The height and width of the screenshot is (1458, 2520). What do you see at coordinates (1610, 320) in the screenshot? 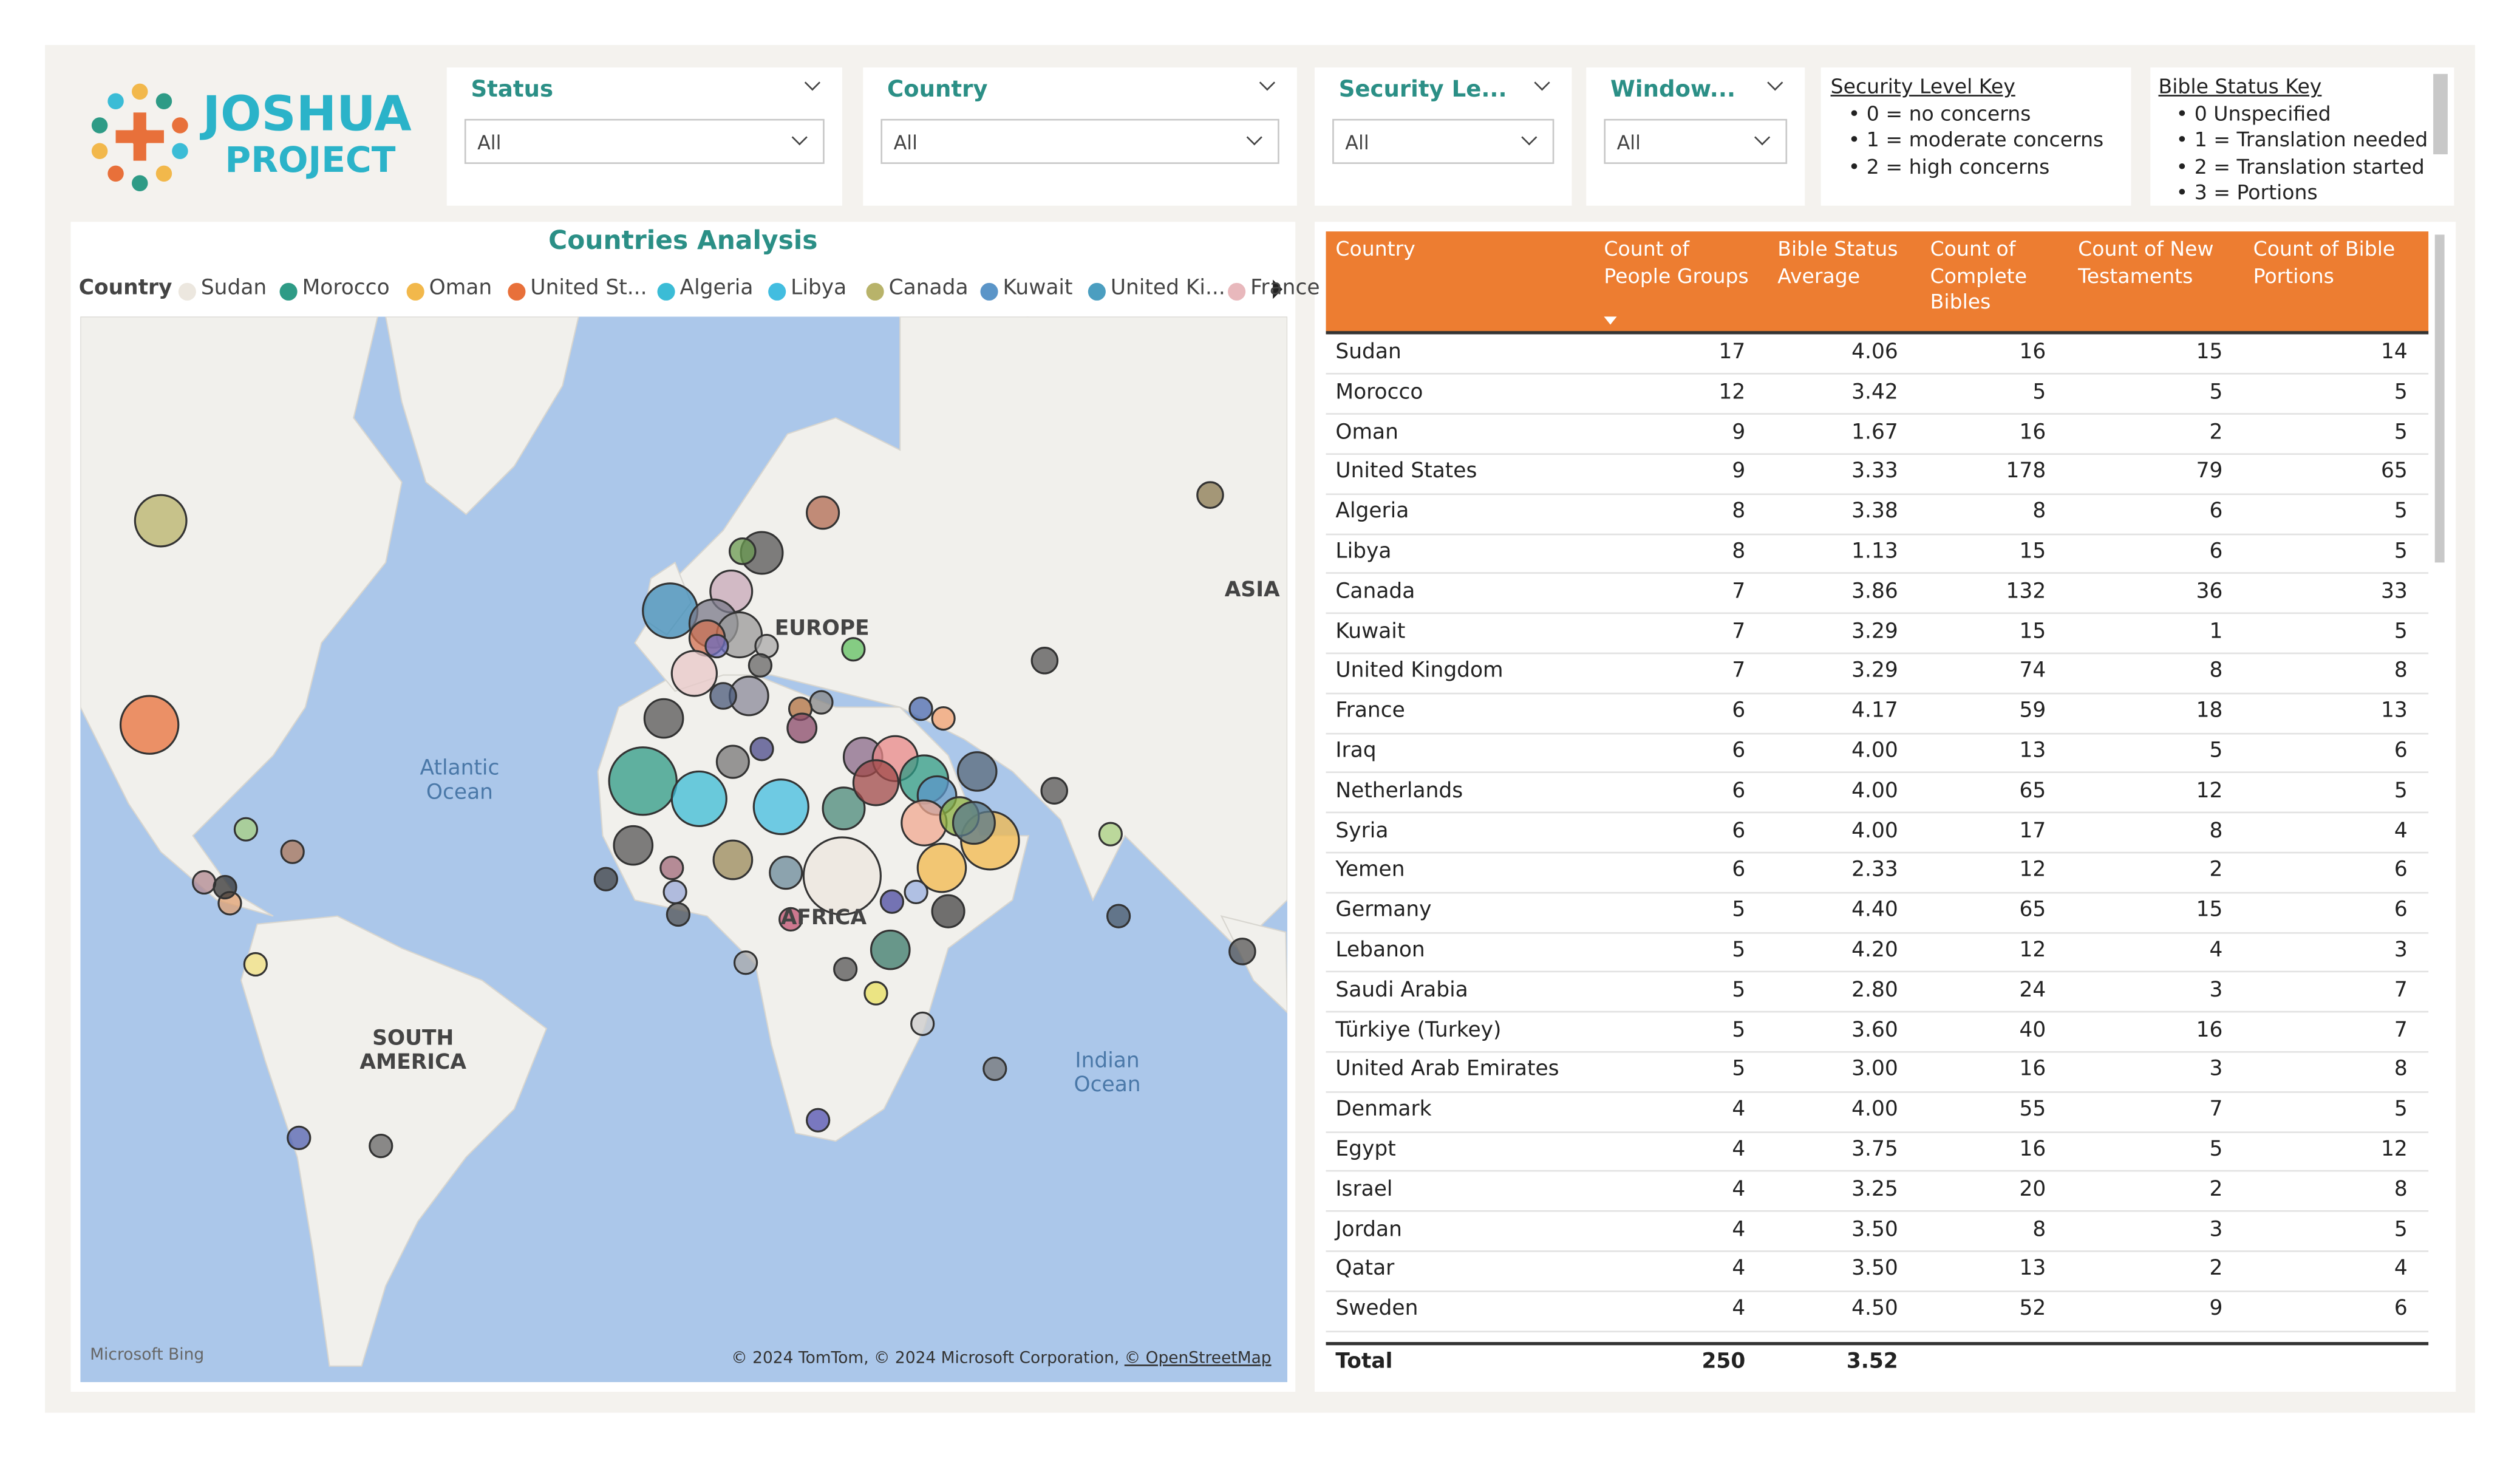
I see `sort-indicator` at bounding box center [1610, 320].